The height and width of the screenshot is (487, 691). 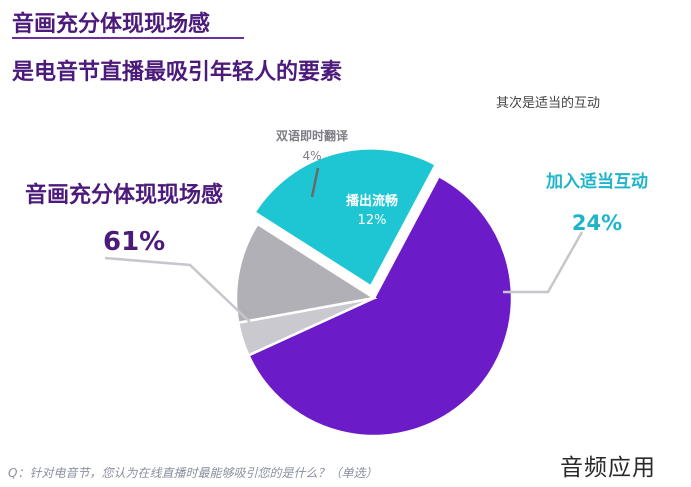 I want to click on title-line-1: 音画充分体现现场感, so click(x=111, y=24).